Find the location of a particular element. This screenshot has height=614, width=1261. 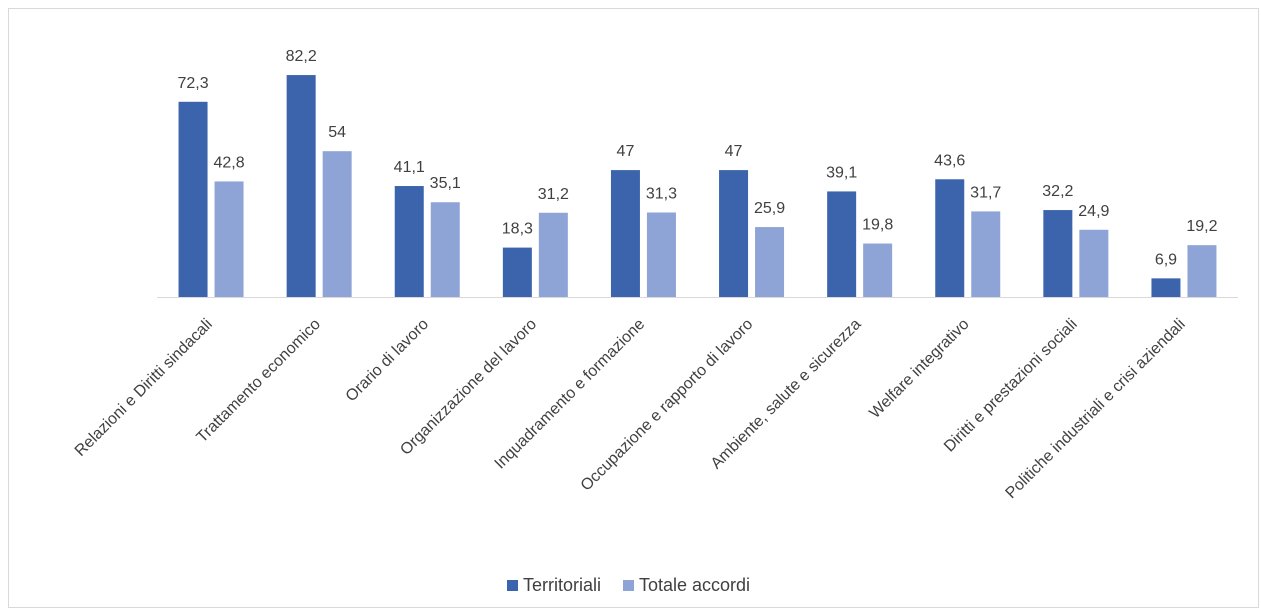

data-label: 41,1 is located at coordinates (409, 167).